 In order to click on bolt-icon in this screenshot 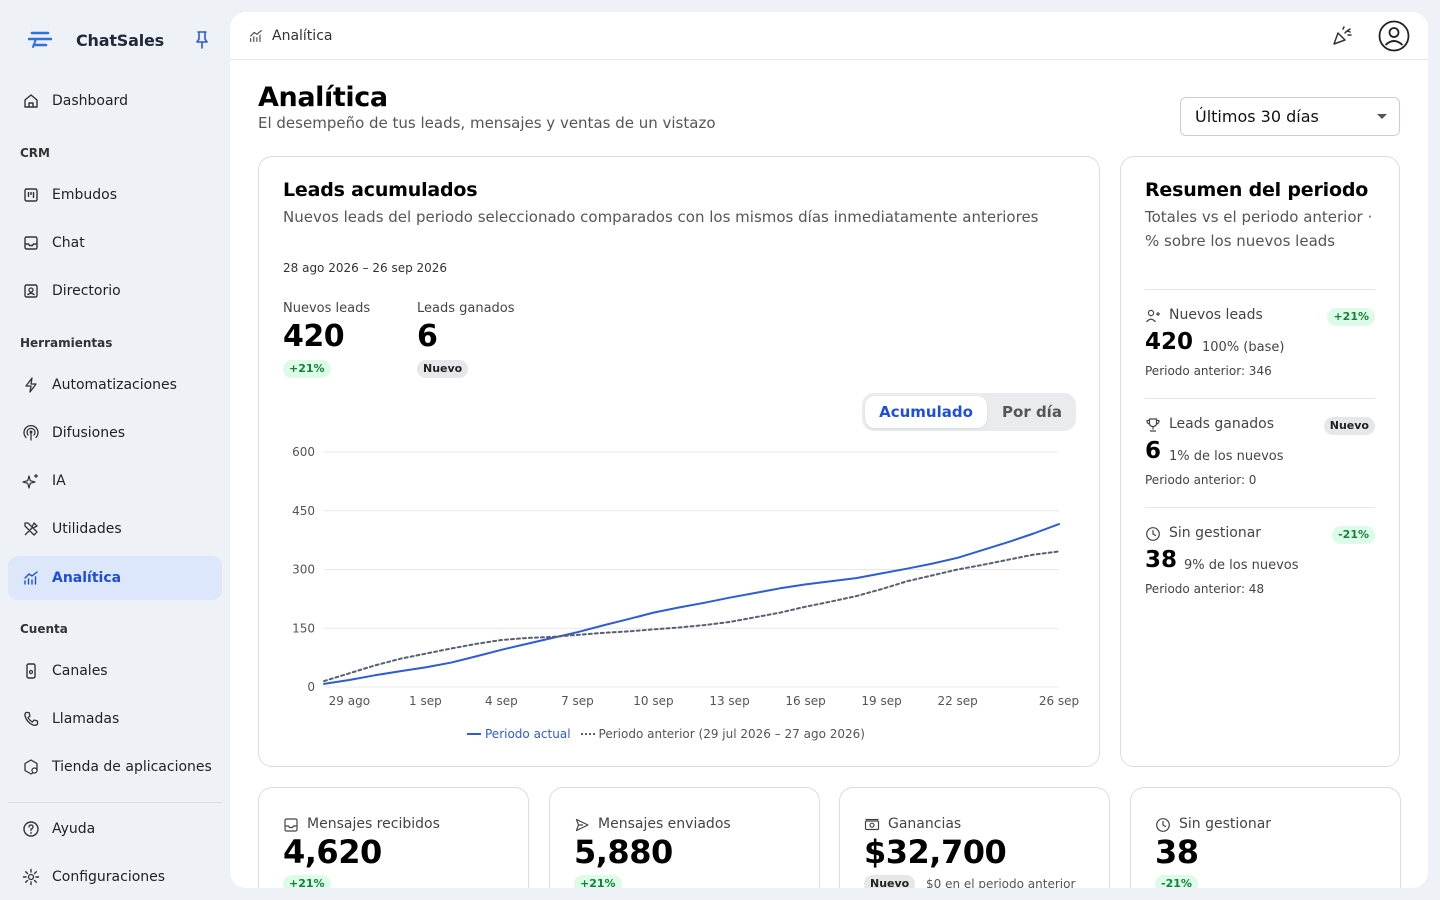, I will do `click(31, 385)`.